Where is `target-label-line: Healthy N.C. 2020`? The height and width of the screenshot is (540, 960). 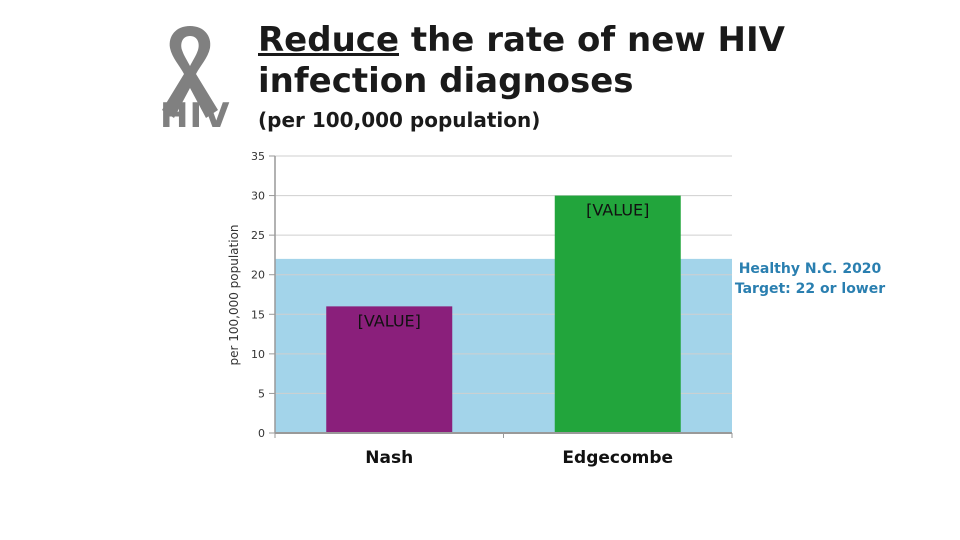
target-label-line: Healthy N.C. 2020 is located at coordinates (810, 269).